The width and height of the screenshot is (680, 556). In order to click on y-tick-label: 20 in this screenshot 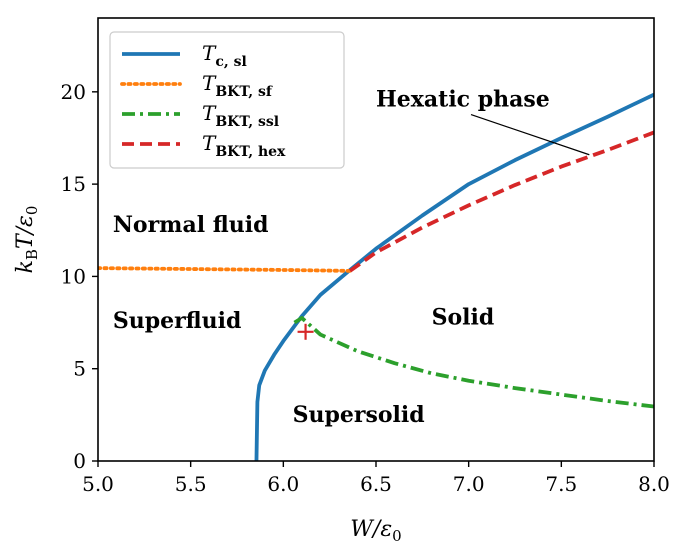, I will do `click(73, 92)`.